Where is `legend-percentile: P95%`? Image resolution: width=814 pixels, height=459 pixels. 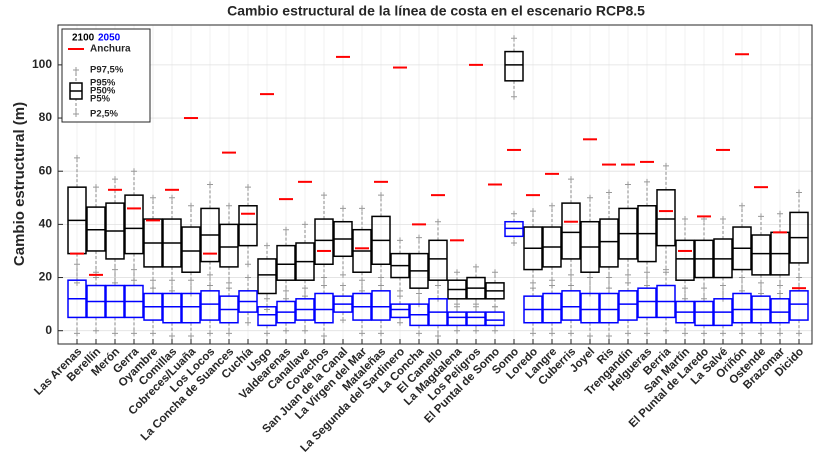 legend-percentile: P95% is located at coordinates (103, 83).